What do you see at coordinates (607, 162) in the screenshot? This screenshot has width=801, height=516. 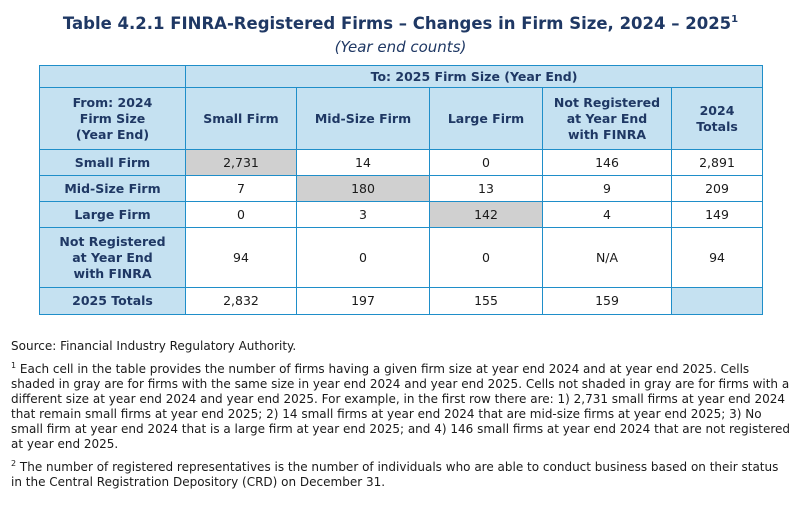 I see `table-cell: 146` at bounding box center [607, 162].